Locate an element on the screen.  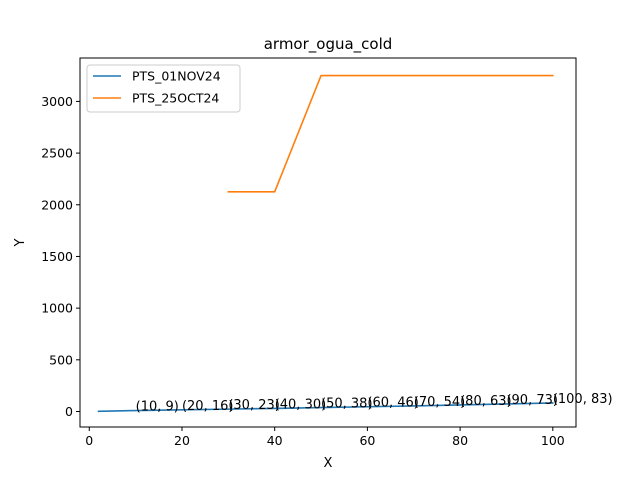
legend-label-1: PTS_01NOV24 is located at coordinates (176, 76).